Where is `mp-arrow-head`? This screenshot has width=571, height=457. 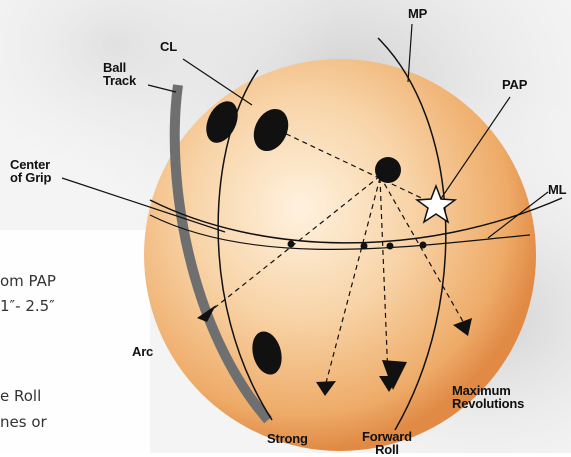 mp-arrow-head is located at coordinates (394, 375).